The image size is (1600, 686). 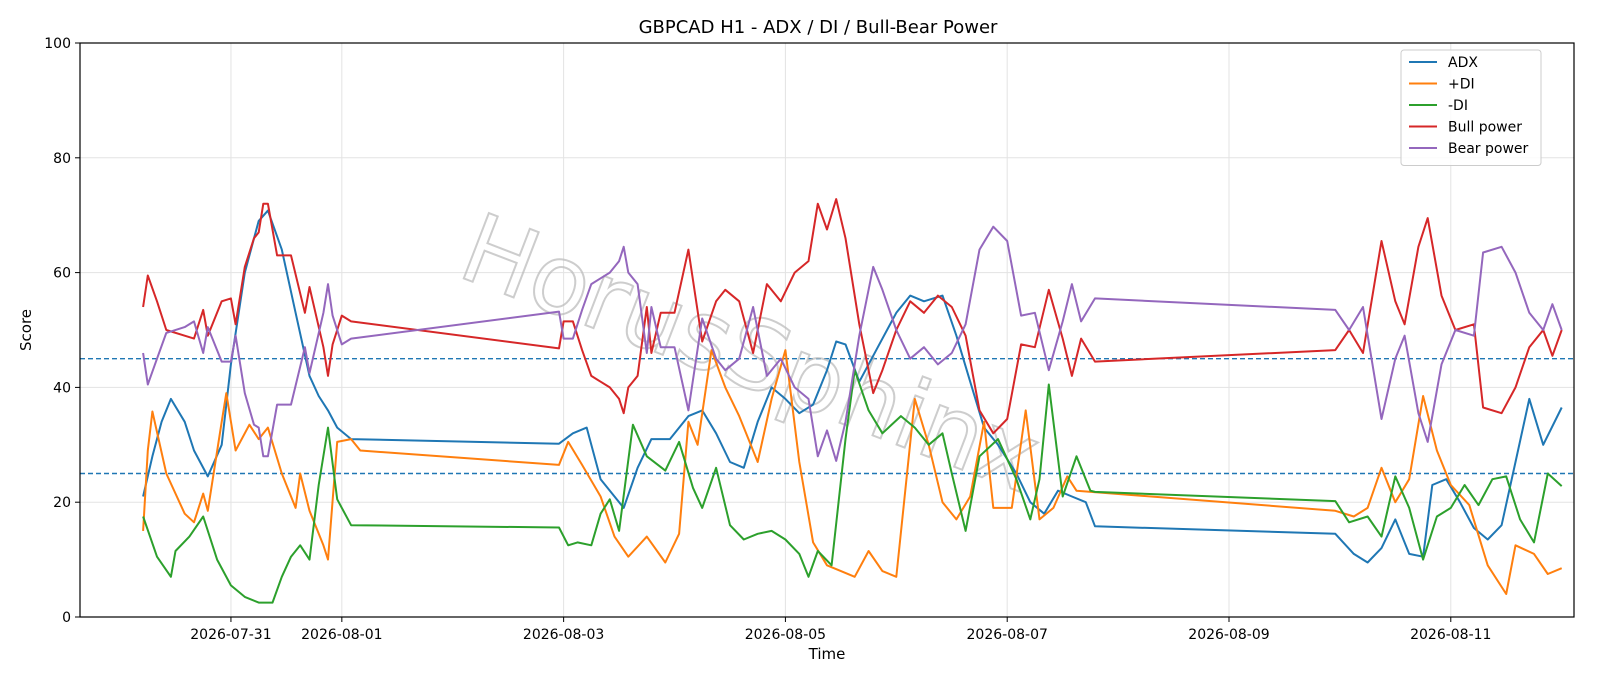 What do you see at coordinates (26, 330) in the screenshot?
I see `y-axis-title: Score` at bounding box center [26, 330].